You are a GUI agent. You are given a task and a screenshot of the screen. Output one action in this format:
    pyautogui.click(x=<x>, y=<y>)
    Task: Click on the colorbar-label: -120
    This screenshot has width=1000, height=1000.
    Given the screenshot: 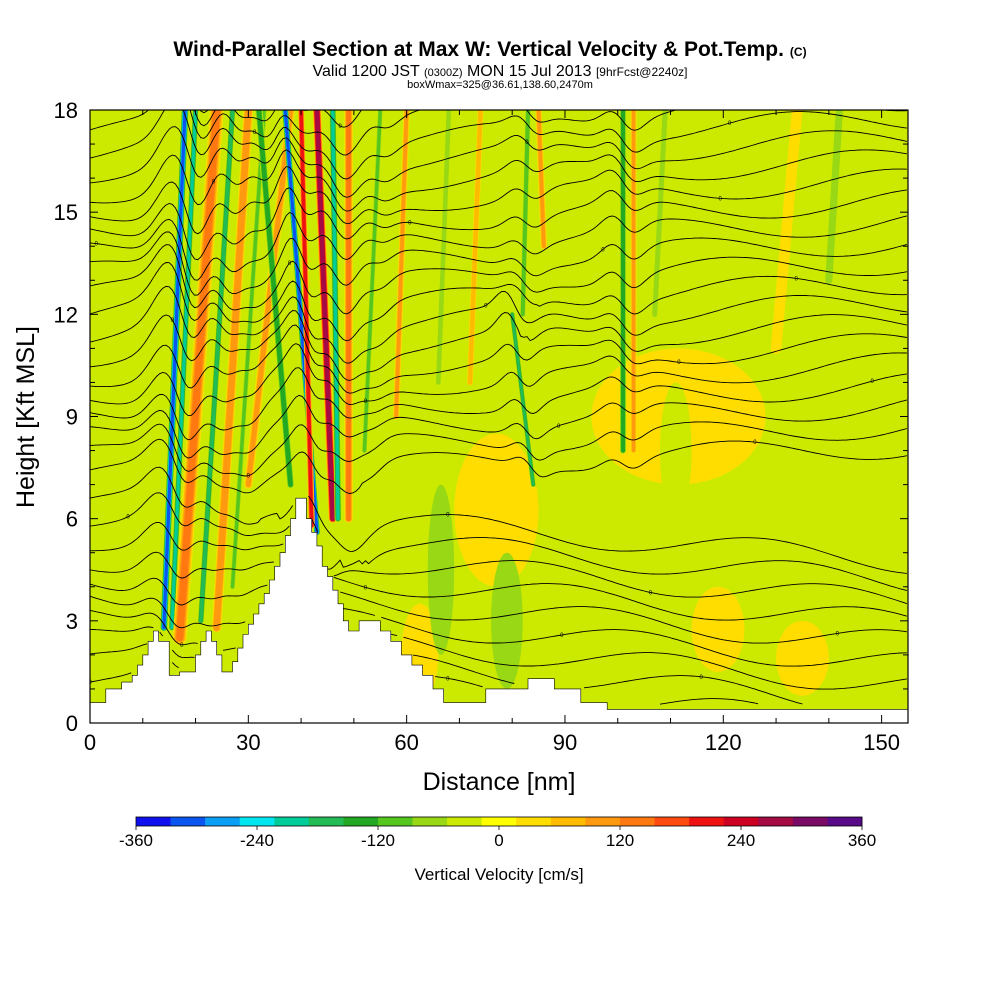 What is the action you would take?
    pyautogui.click(x=378, y=840)
    